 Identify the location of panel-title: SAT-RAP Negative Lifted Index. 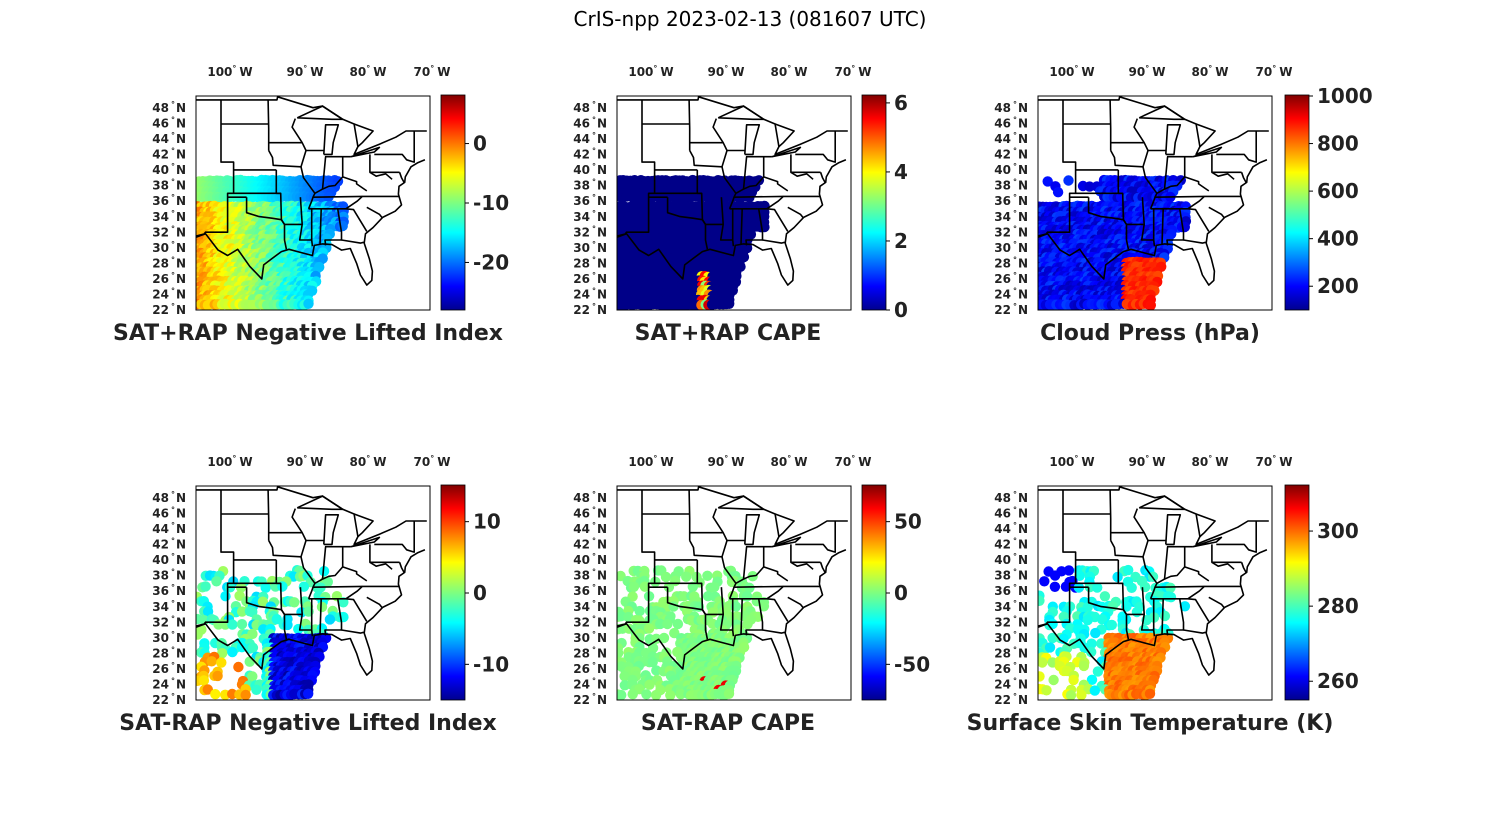
(307, 723).